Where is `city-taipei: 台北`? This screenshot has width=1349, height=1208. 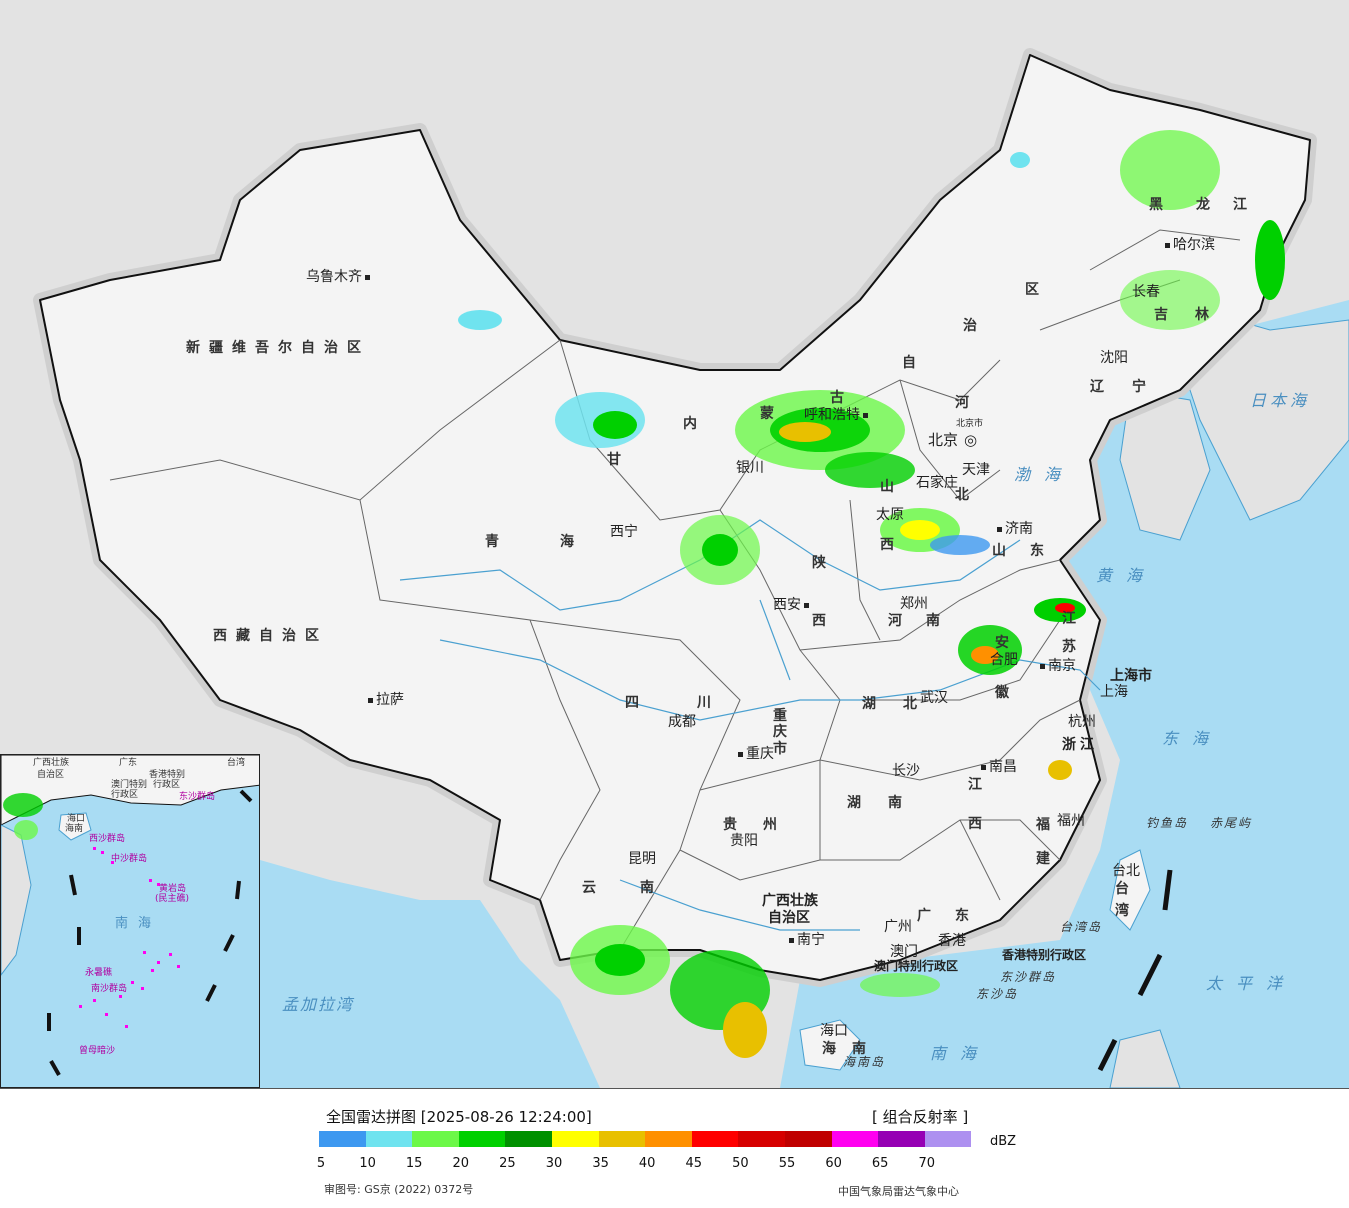
city-taipei: 台北 is located at coordinates (1126, 871).